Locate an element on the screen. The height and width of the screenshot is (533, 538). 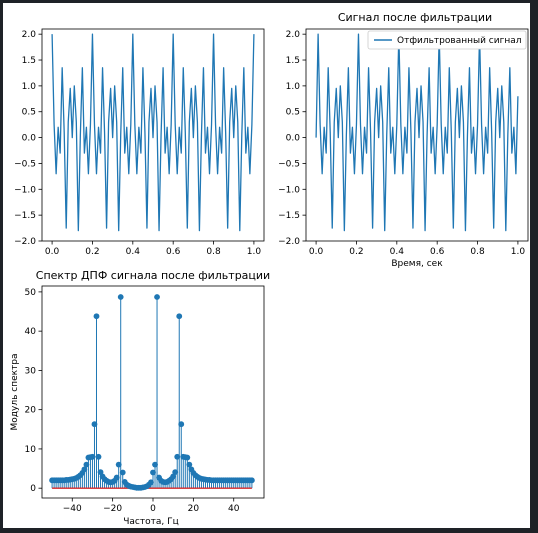
y-tick-label: 20 is located at coordinates (31, 411).